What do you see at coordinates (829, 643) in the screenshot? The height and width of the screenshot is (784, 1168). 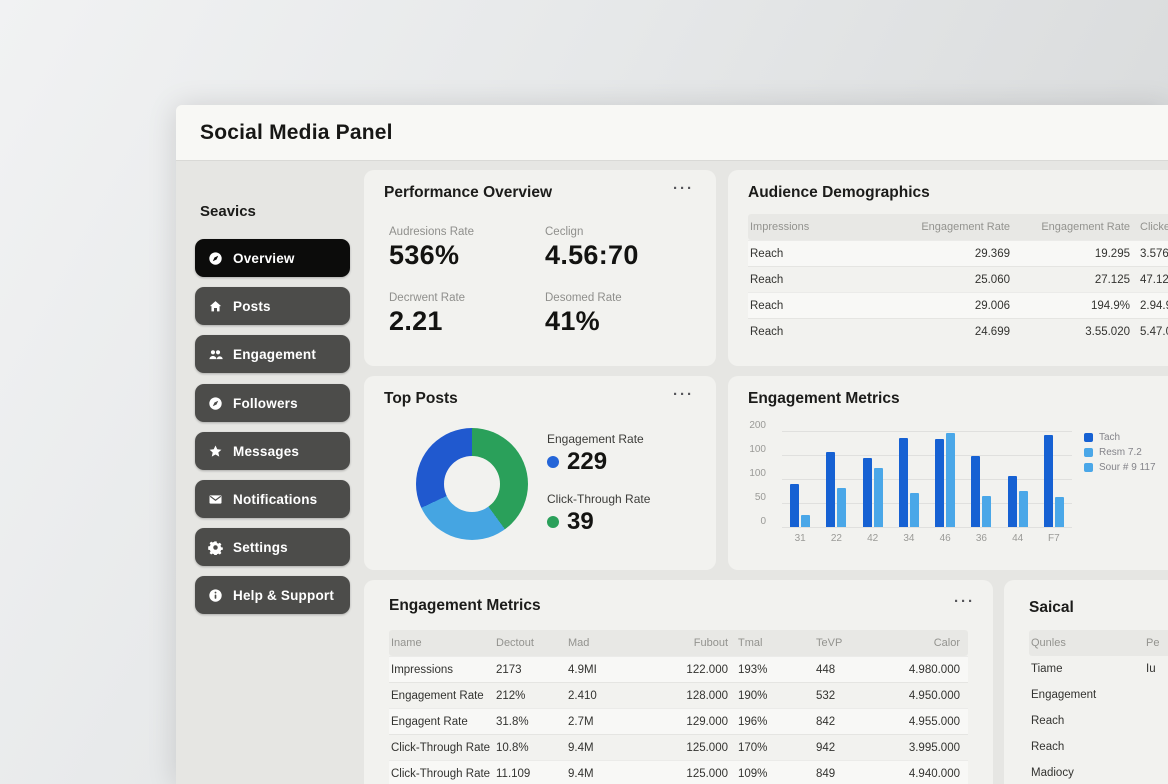 I see `column-header: TeVP` at bounding box center [829, 643].